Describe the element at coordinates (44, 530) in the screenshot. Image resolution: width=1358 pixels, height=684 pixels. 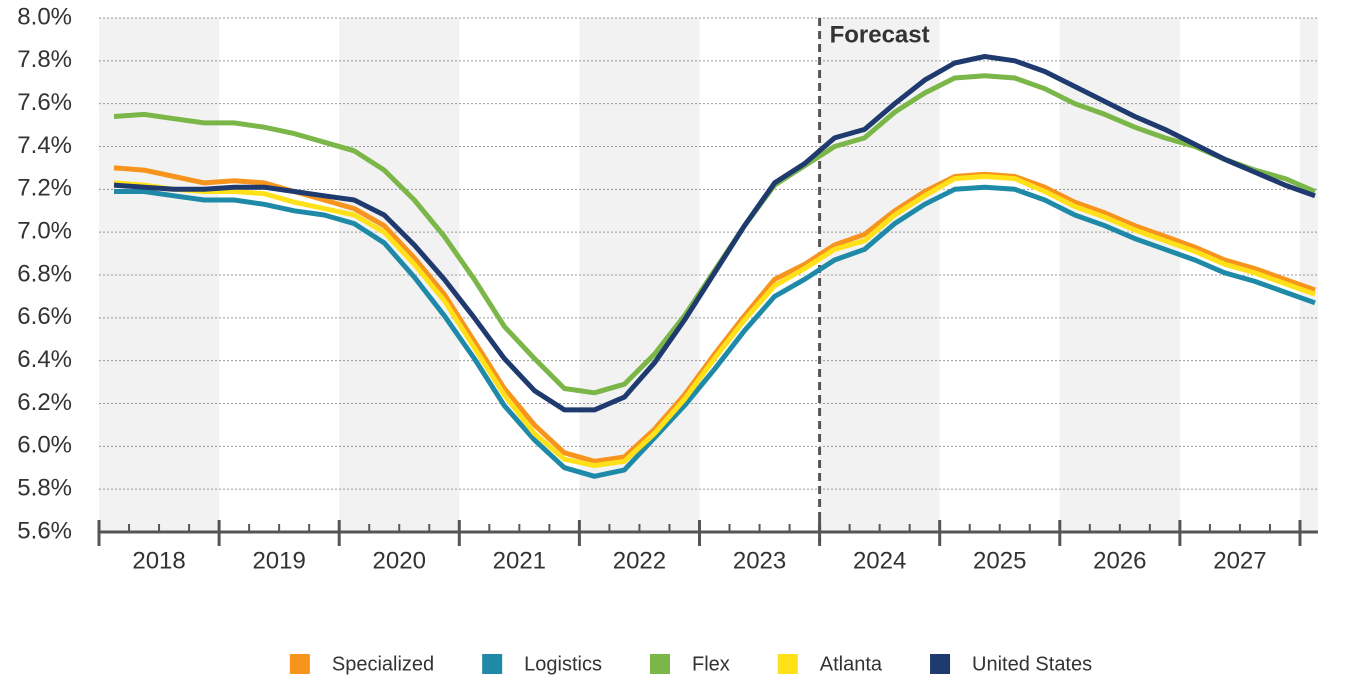
I see `y-tick-label: 5.6%` at that location.